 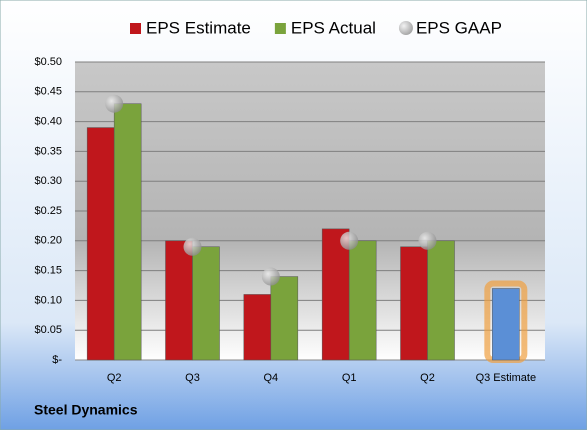 What do you see at coordinates (57, 360) in the screenshot?
I see `y-tick-label: $-` at bounding box center [57, 360].